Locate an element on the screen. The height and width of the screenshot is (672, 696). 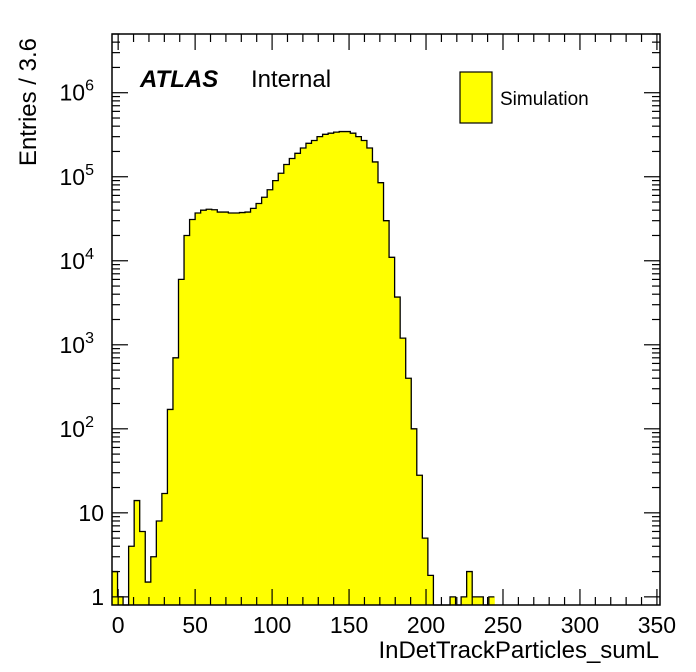
legend-swatch is located at coordinates (476, 97).